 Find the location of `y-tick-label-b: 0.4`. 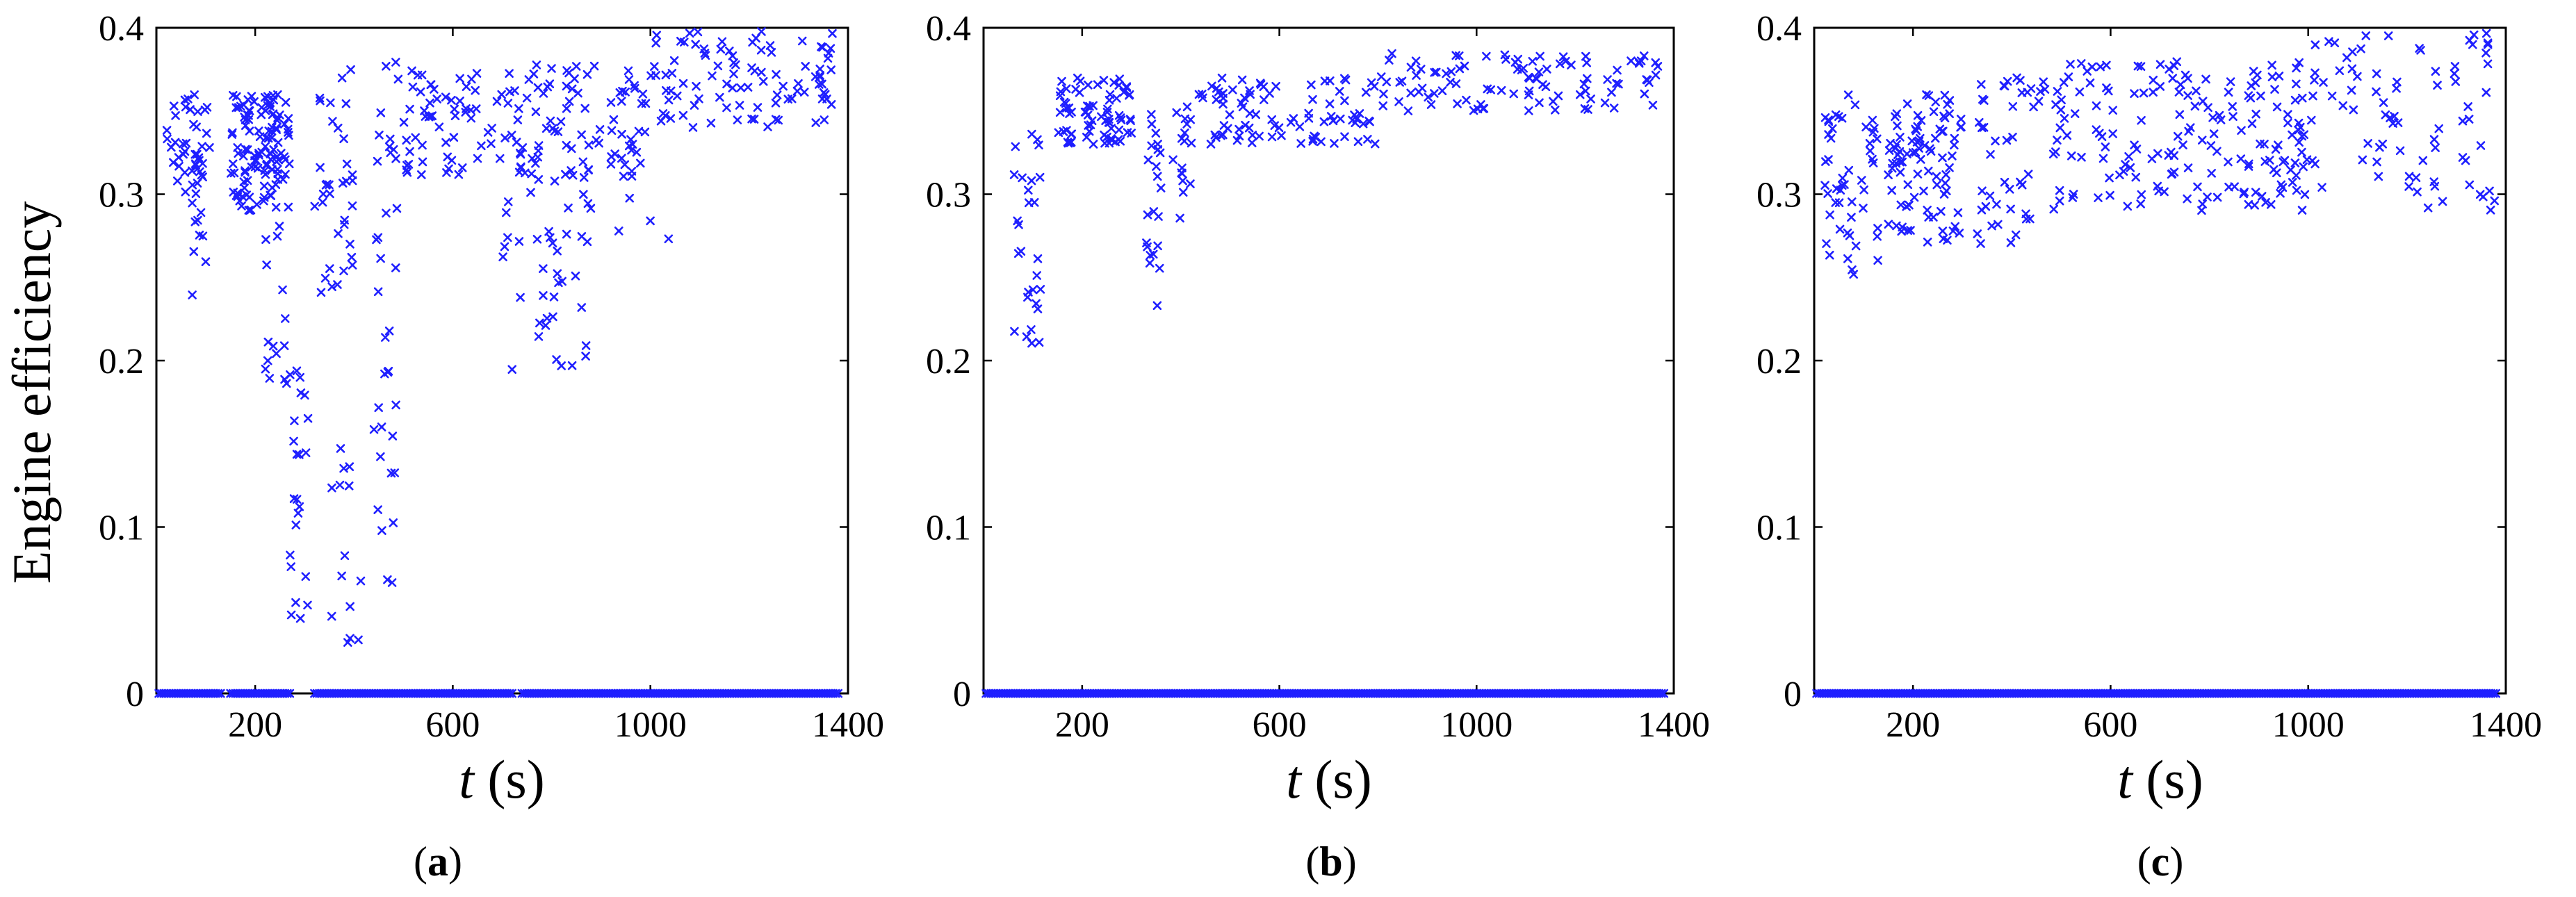

y-tick-label-b: 0.4 is located at coordinates (948, 29).